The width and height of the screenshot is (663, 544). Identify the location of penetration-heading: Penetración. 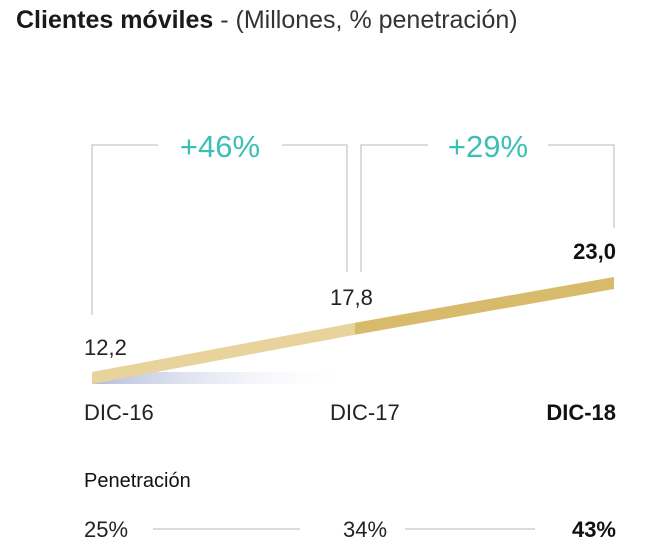
(137, 481).